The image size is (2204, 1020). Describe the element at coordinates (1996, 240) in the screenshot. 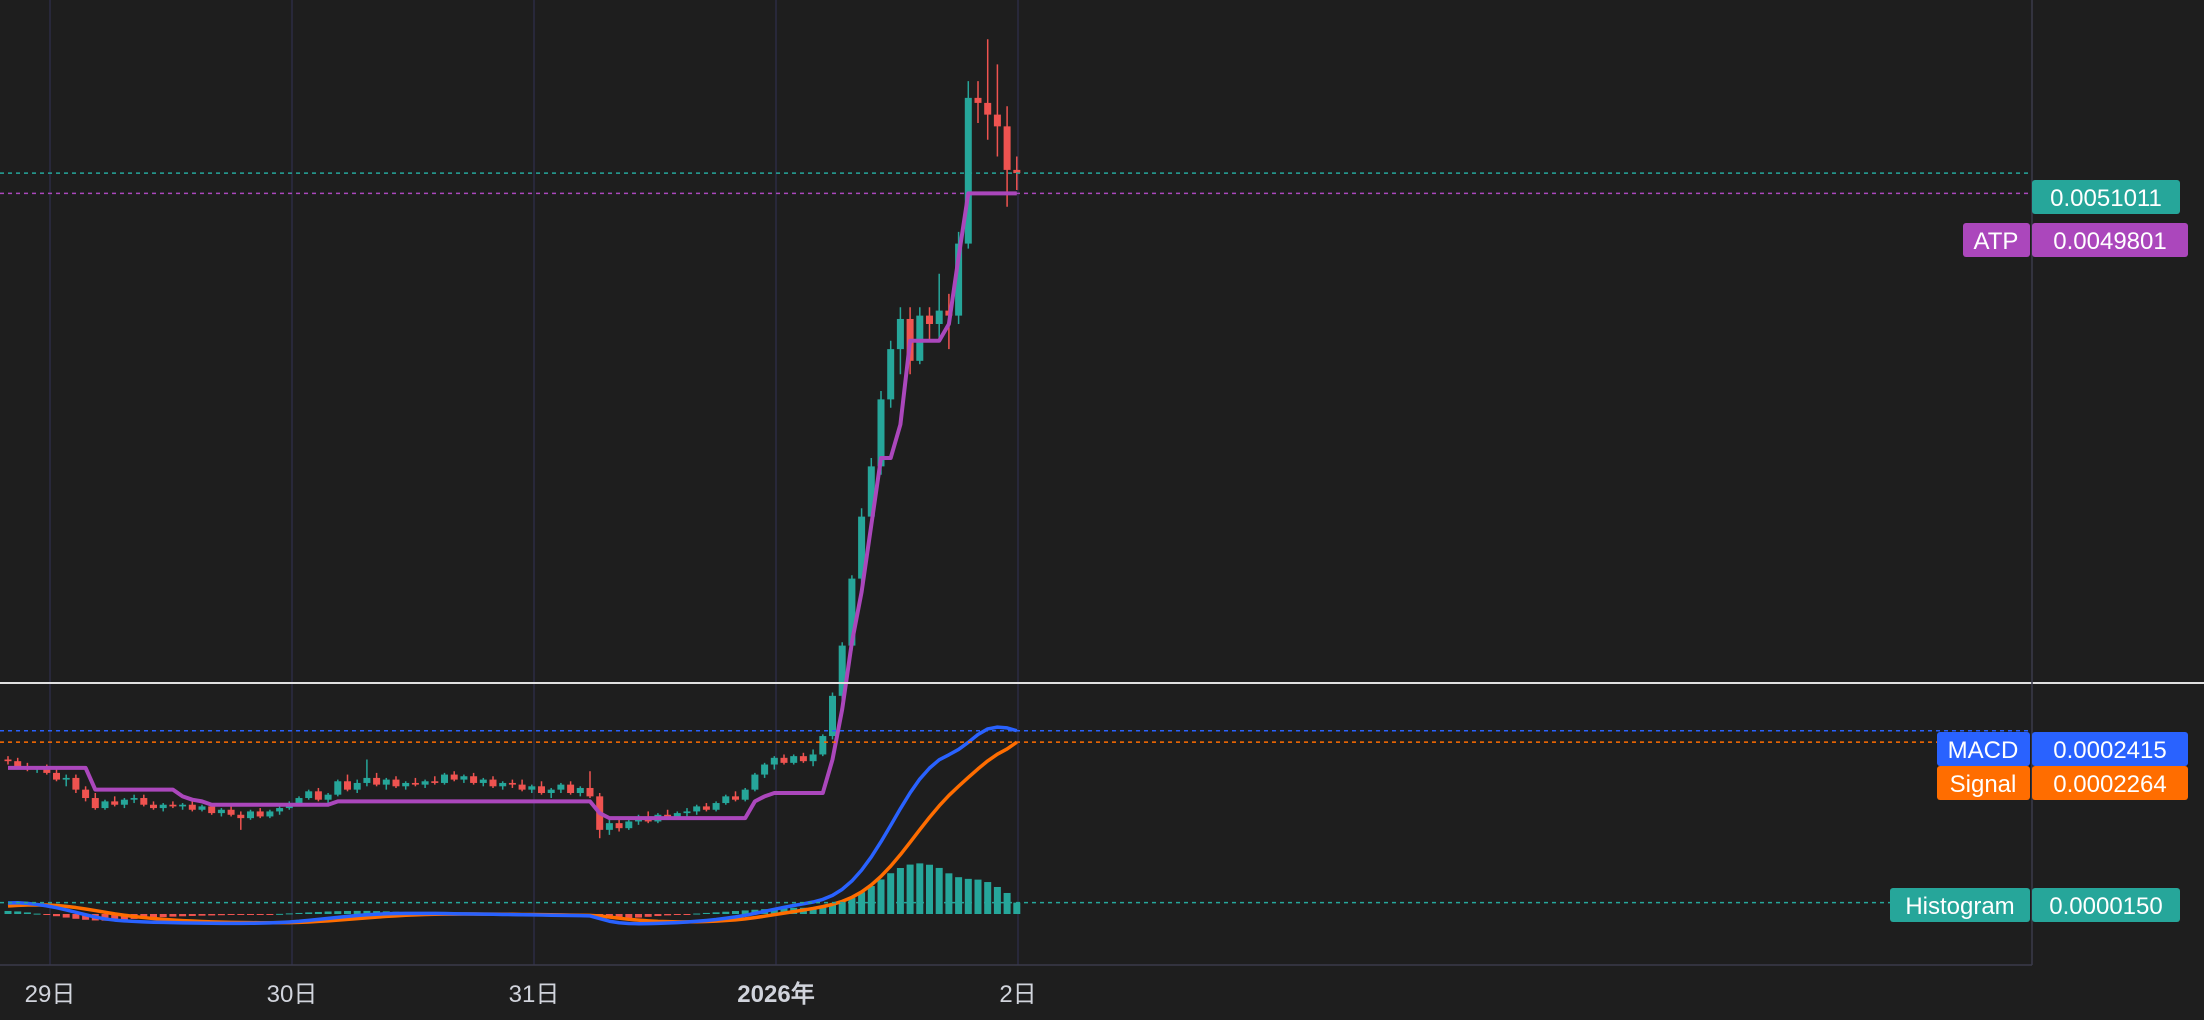

I see `atp-name-tag: ATP` at that location.